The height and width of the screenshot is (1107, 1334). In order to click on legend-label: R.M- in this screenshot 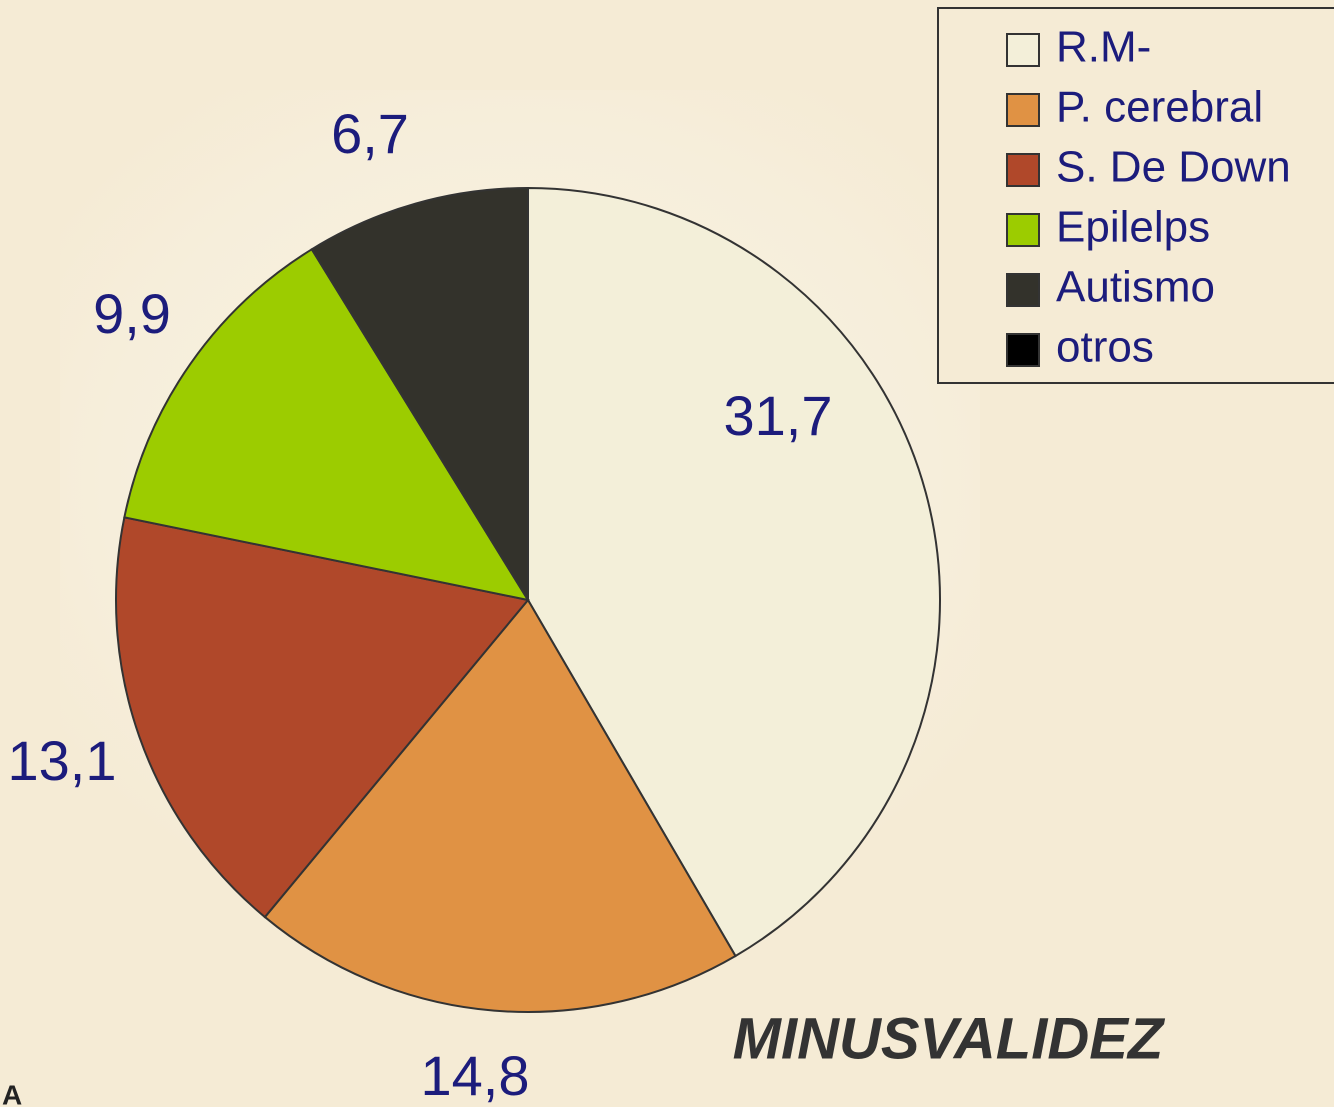, I will do `click(1103, 47)`.